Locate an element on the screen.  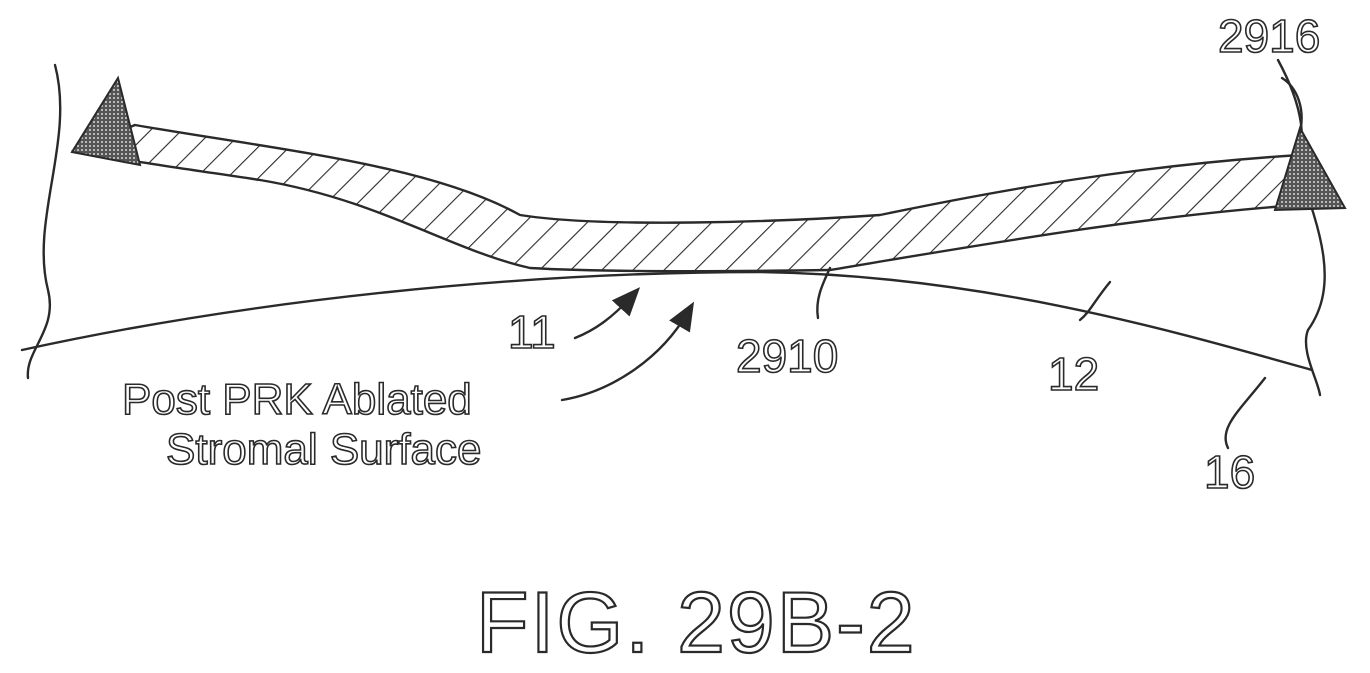
stromal-curve is located at coordinates (667, 321).